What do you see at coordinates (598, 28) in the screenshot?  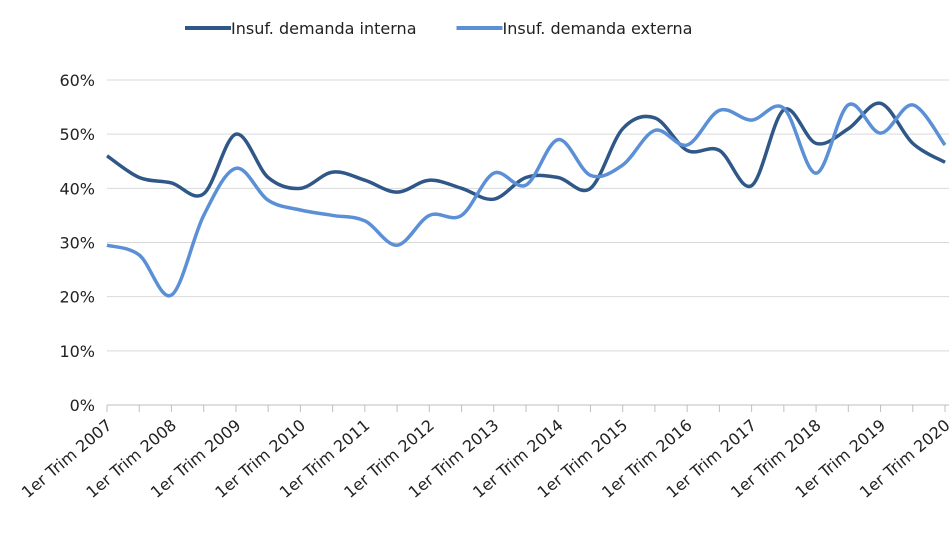 I see `legend-label: Insuf. demanda externa` at bounding box center [598, 28].